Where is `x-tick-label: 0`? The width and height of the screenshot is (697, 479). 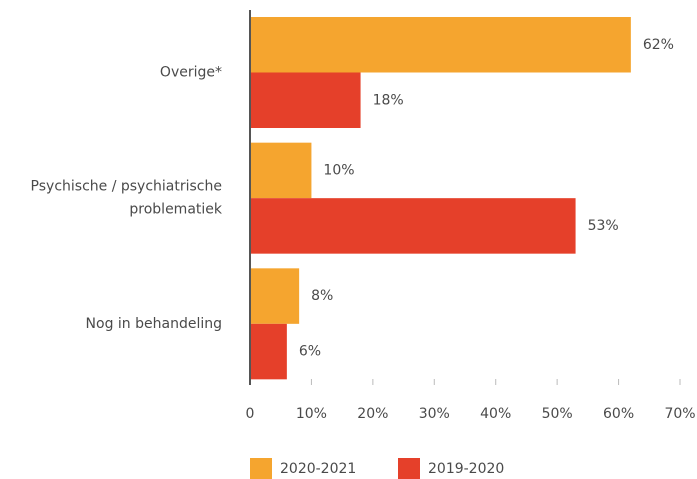
x-tick-label: 0 is located at coordinates (250, 414).